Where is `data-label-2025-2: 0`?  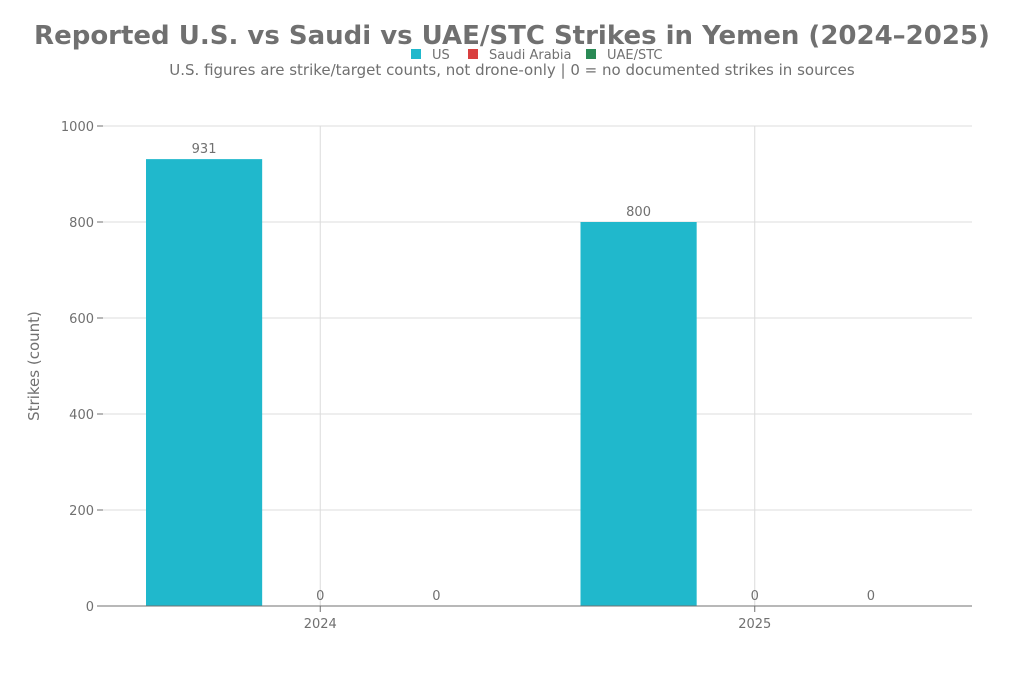 data-label-2025-2: 0 is located at coordinates (871, 596).